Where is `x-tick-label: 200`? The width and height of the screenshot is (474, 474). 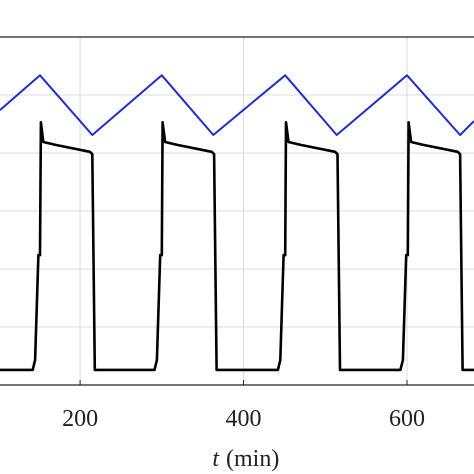
x-tick-label: 200 is located at coordinates (80, 419).